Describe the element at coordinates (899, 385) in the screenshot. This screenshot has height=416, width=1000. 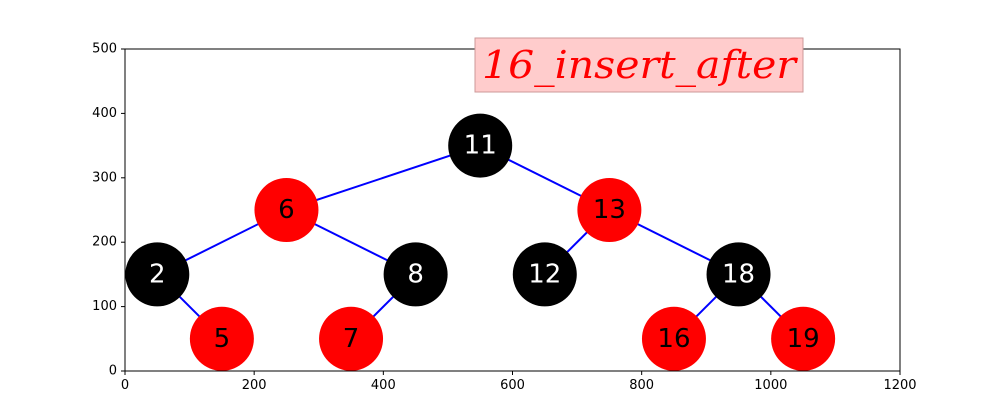
I see `x-tick-label: 1200` at that location.